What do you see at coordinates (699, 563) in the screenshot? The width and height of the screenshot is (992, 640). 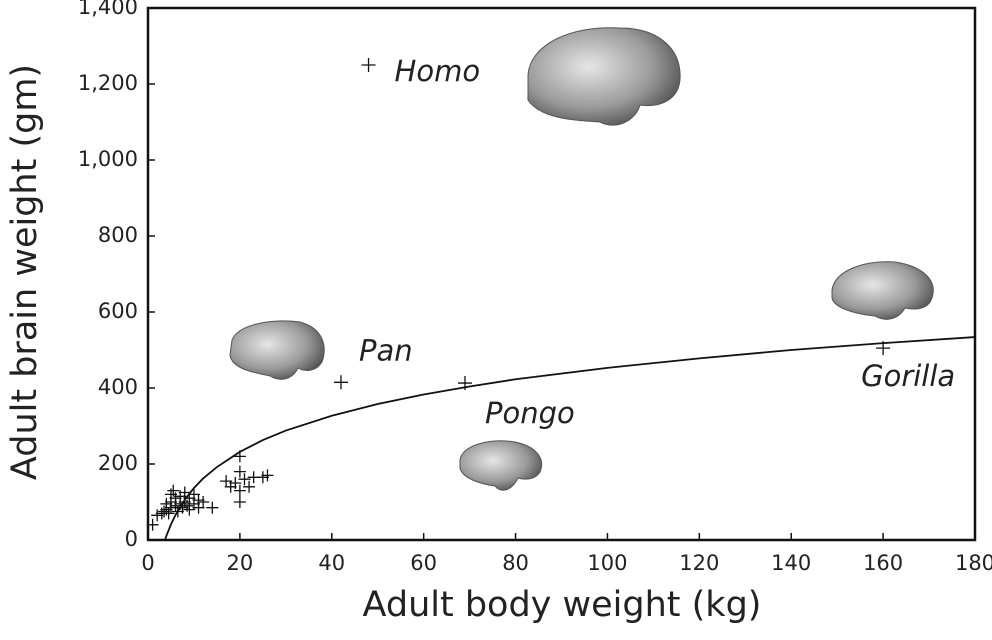 I see `x-tick-label: 120` at bounding box center [699, 563].